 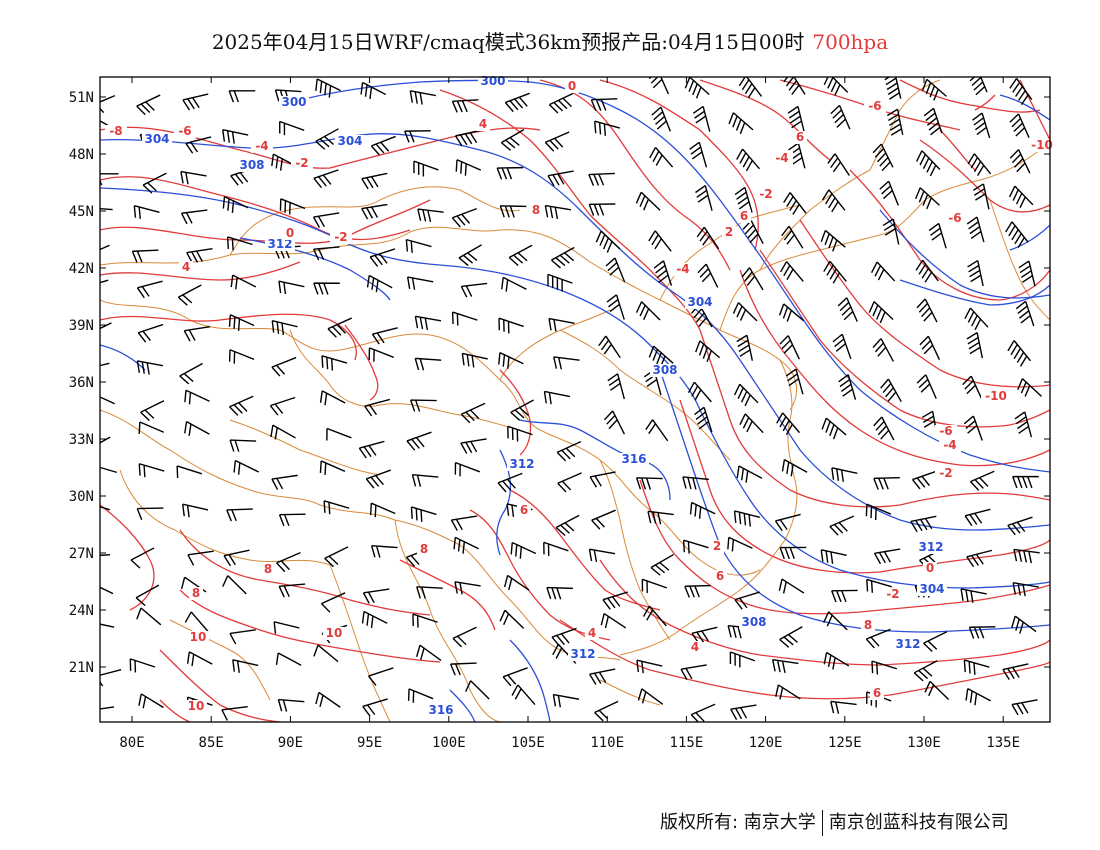 I want to click on height-label: 308, so click(x=251, y=165).